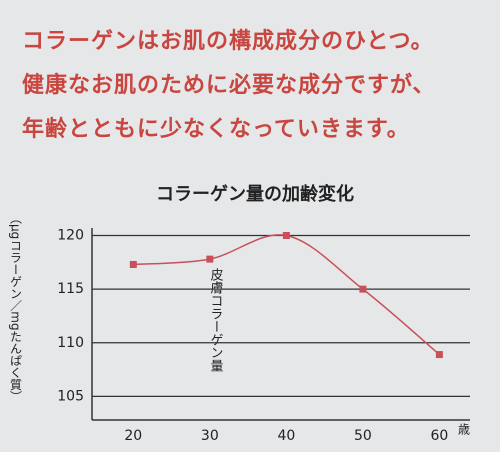 This screenshot has width=500, height=452. I want to click on chart-title: コラーゲン量の加齢変化, so click(255, 194).